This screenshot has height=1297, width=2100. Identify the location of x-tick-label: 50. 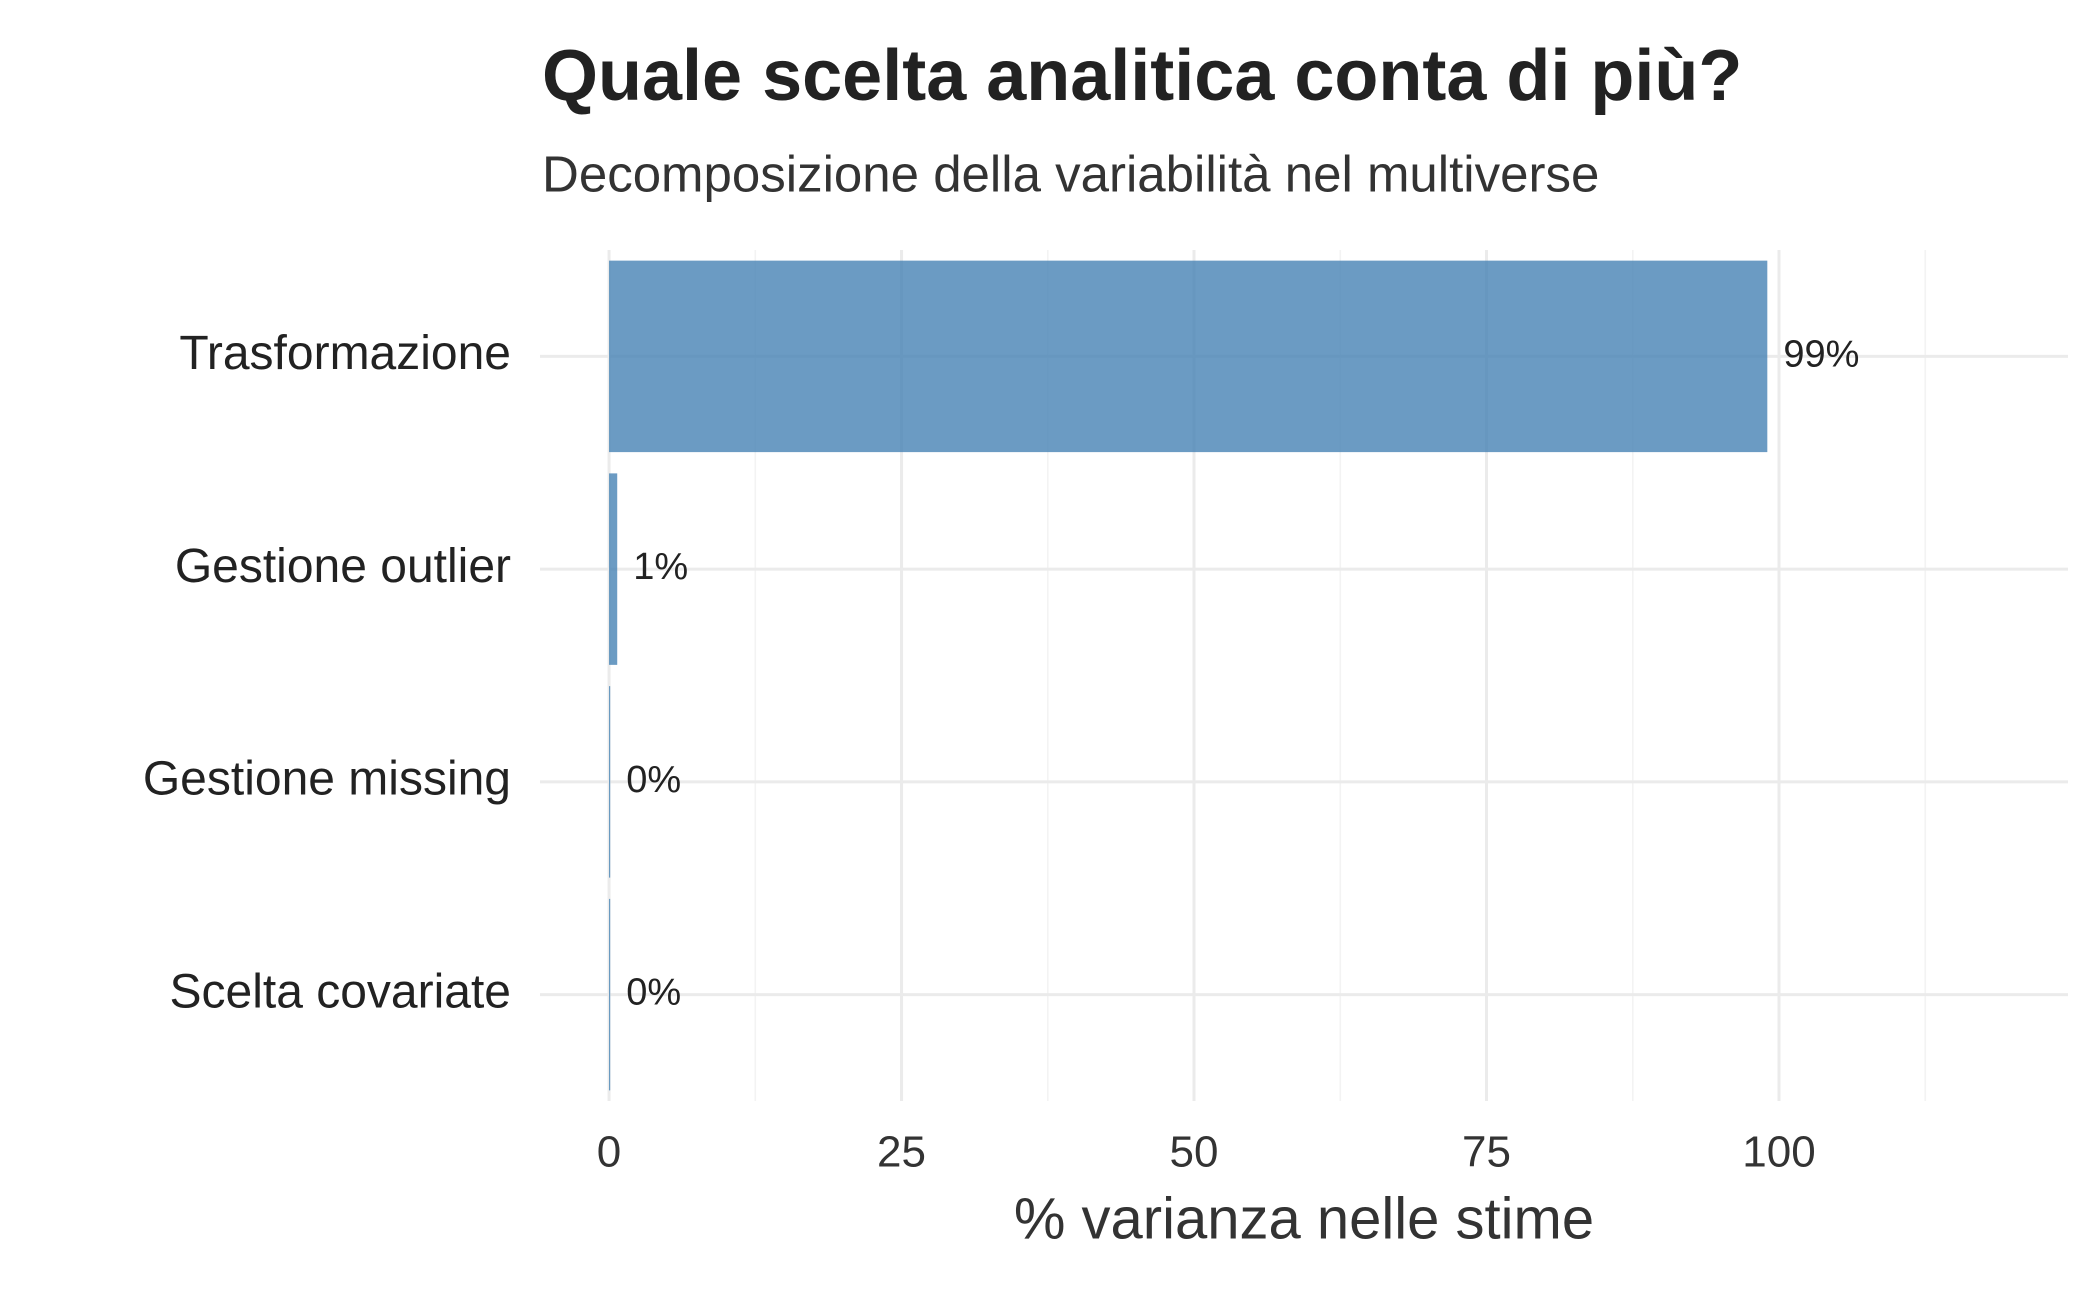
(1194, 1152).